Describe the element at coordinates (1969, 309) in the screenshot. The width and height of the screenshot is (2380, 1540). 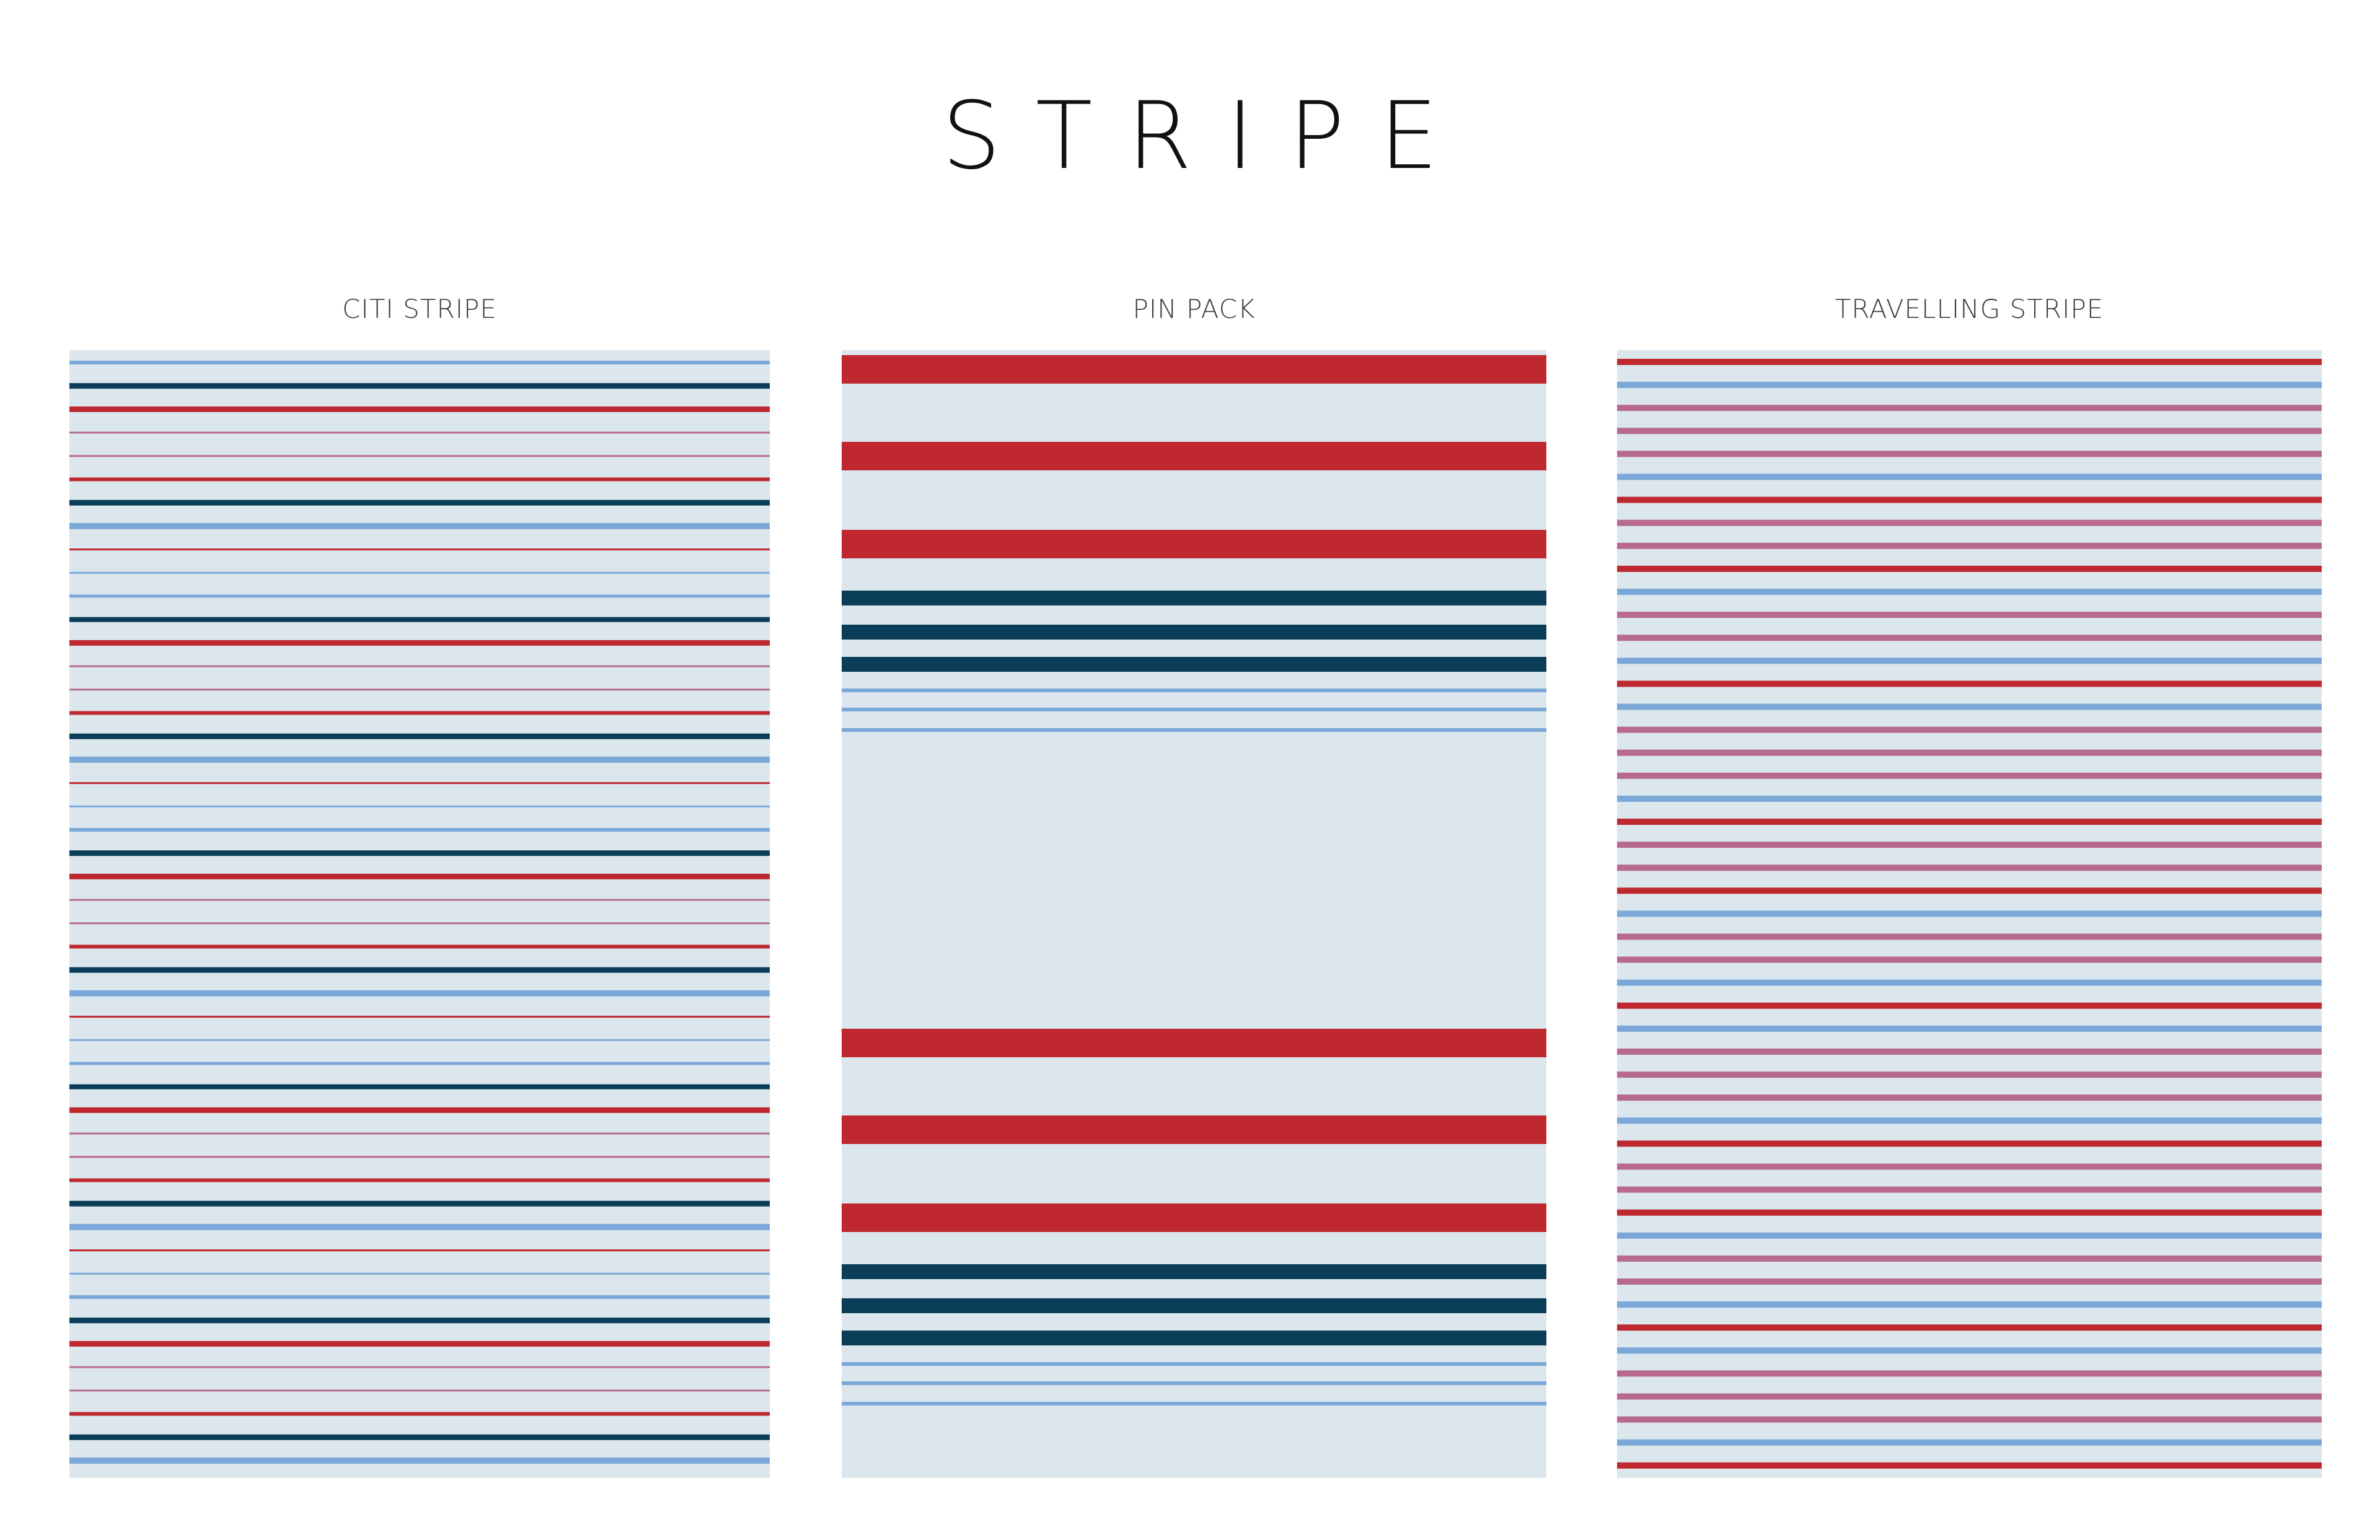
I see `travelling-stripe-label: TRAVELLING STRIPE` at that location.